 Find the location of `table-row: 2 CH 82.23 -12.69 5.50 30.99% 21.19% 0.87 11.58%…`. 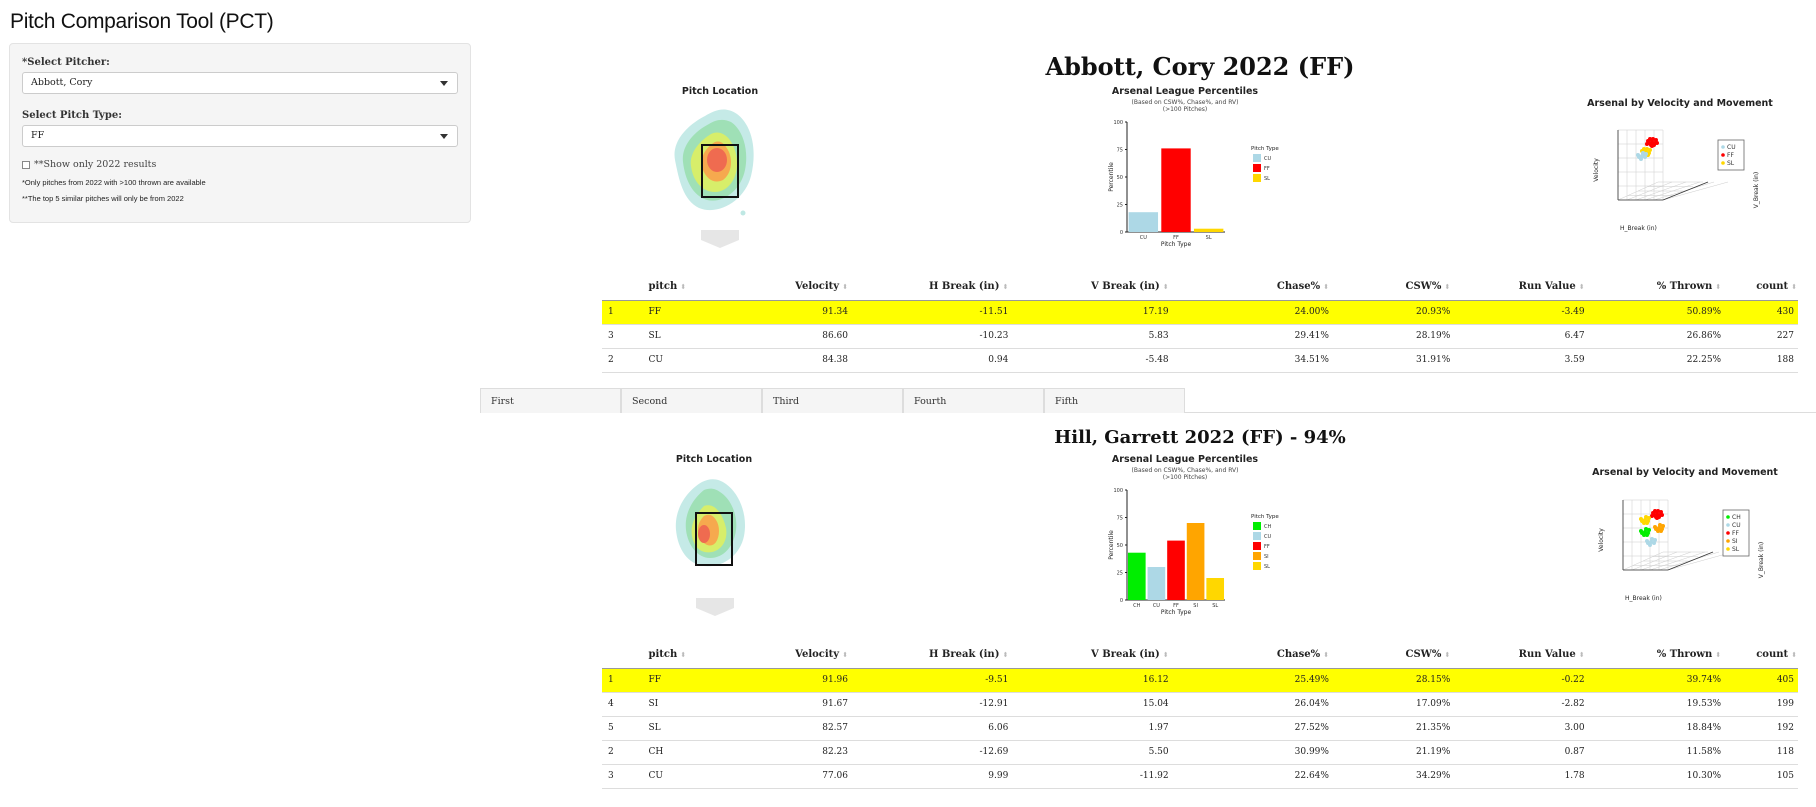

table-row: 2 CH 82.23 -12.69 5.50 30.99% 21.19% 0.87 11.58%… is located at coordinates (1200, 752).